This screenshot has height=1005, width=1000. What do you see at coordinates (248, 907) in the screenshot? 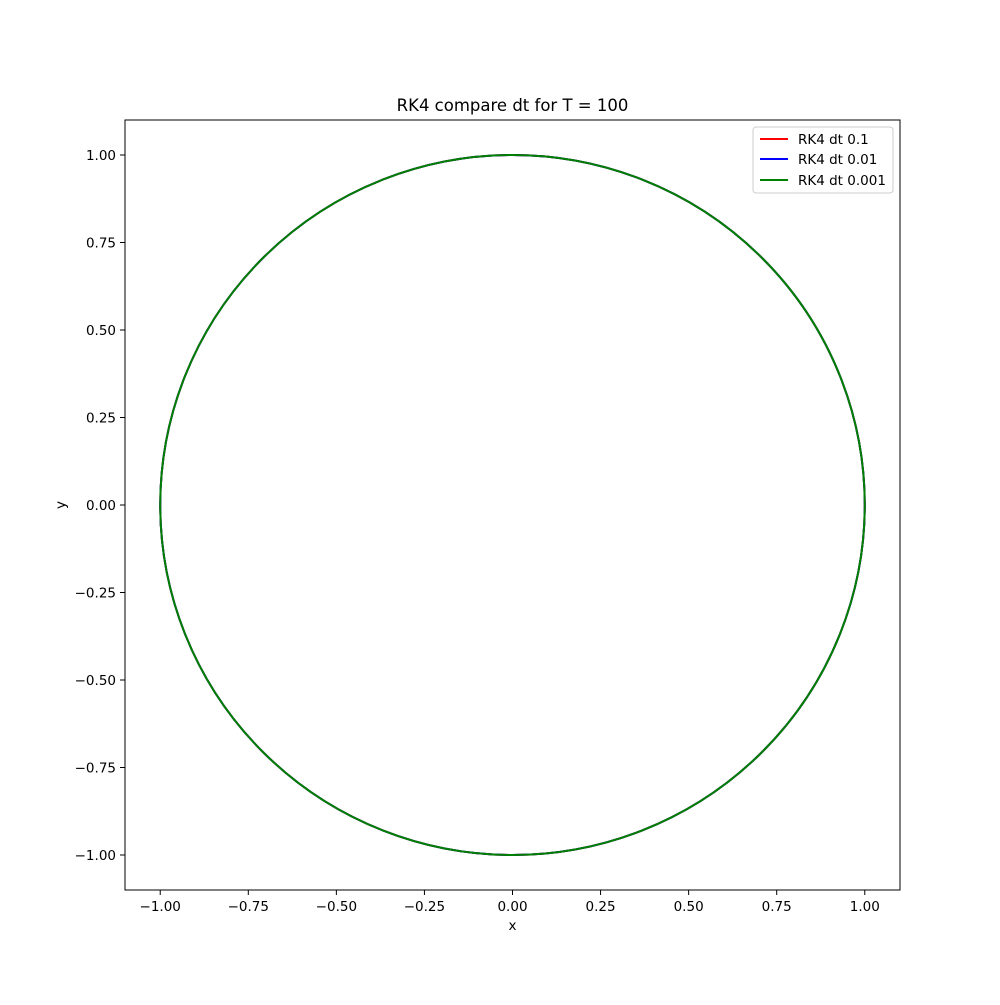
I see `x-tick-label: −0.75` at bounding box center [248, 907].